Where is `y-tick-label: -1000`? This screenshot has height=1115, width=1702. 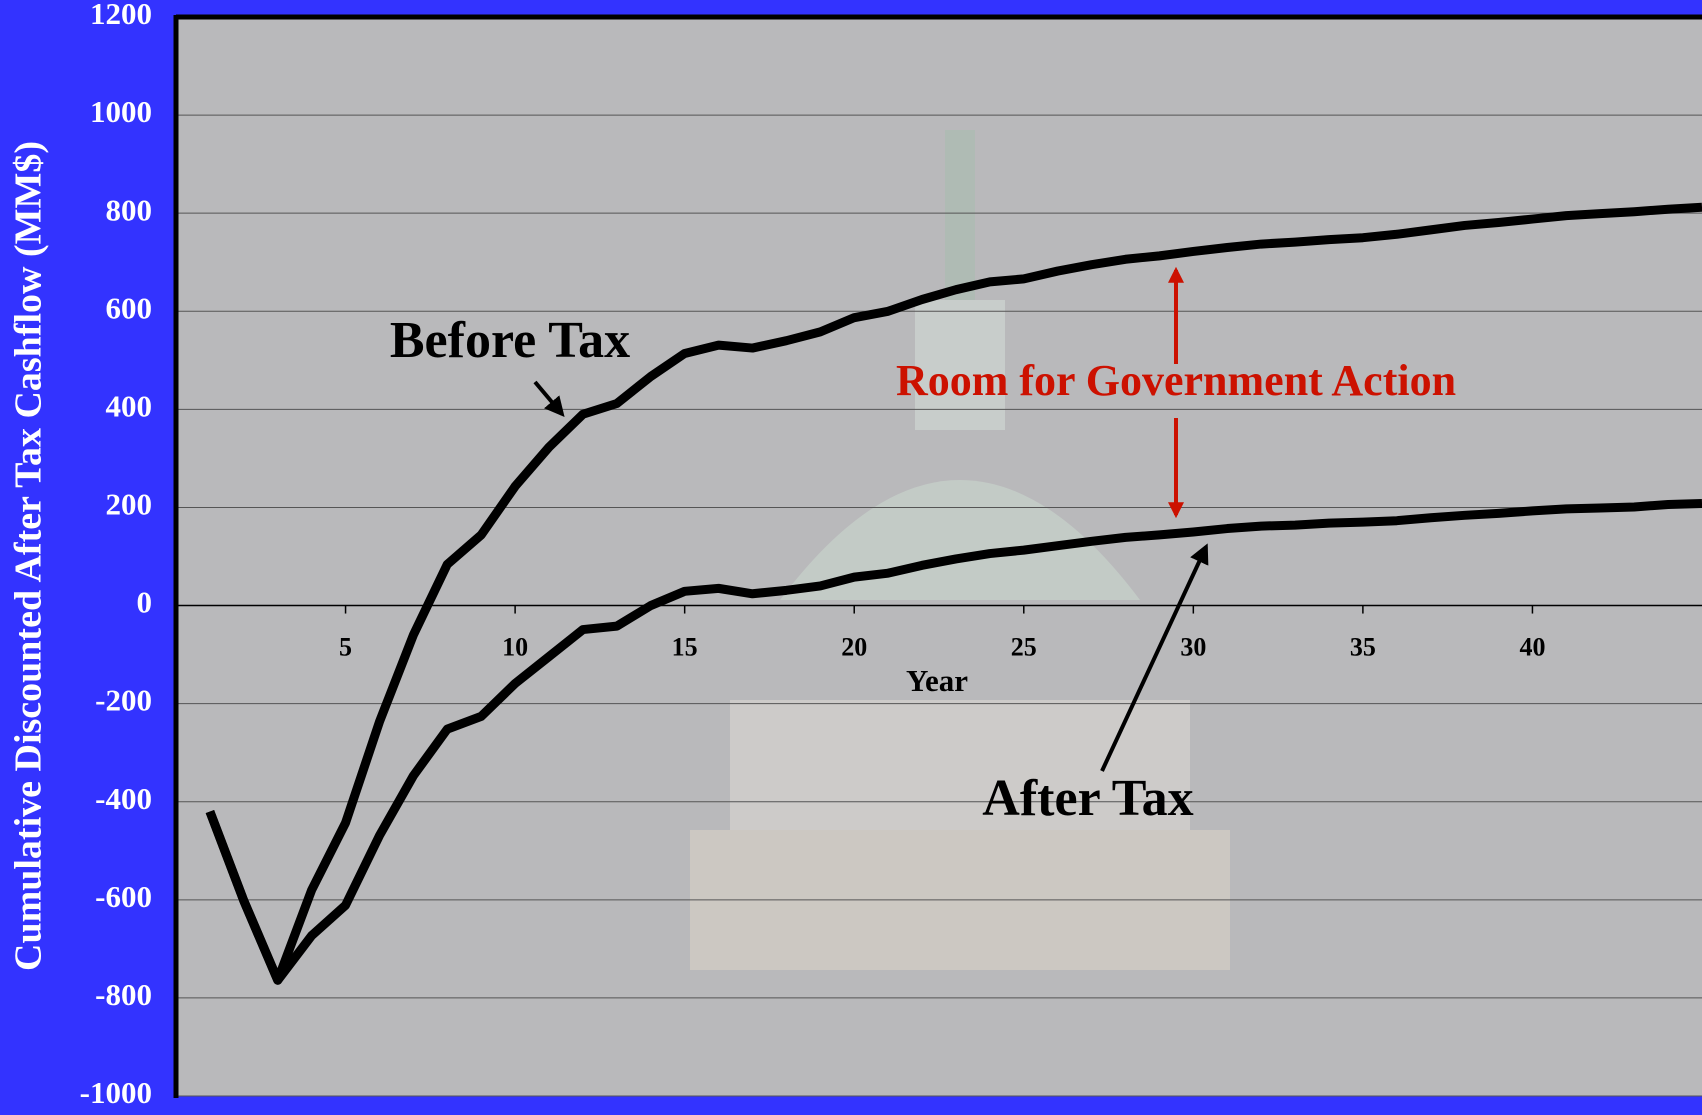
y-tick-label: -1000 is located at coordinates (116, 1092).